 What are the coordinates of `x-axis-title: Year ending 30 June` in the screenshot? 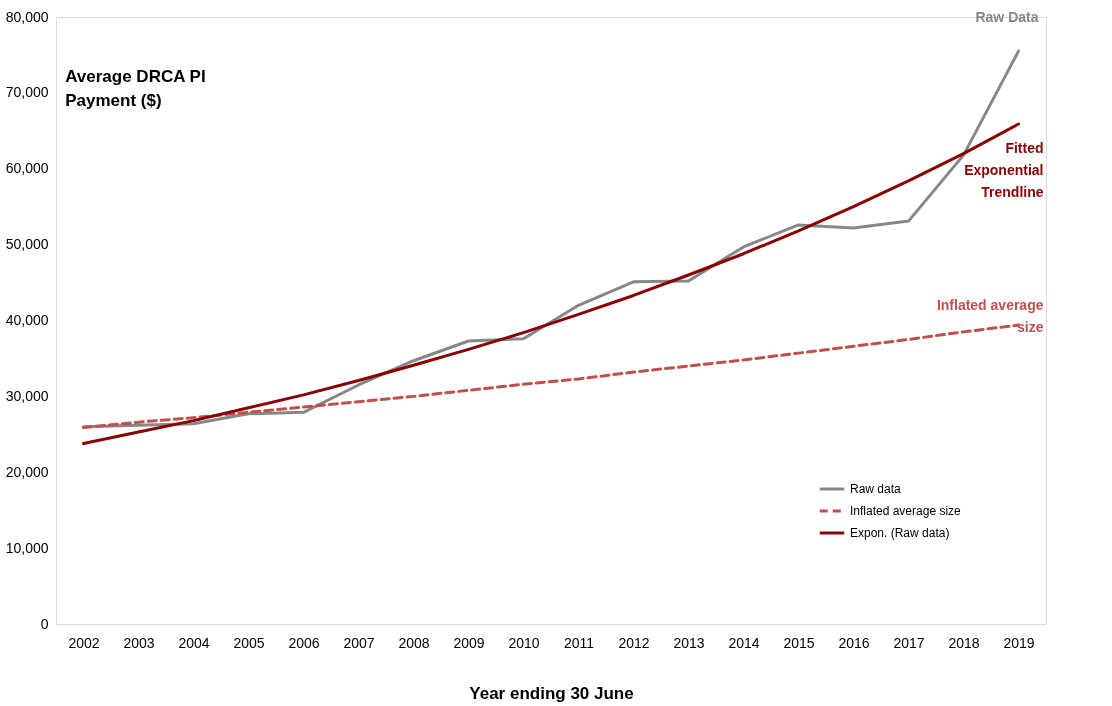 It's located at (551, 693).